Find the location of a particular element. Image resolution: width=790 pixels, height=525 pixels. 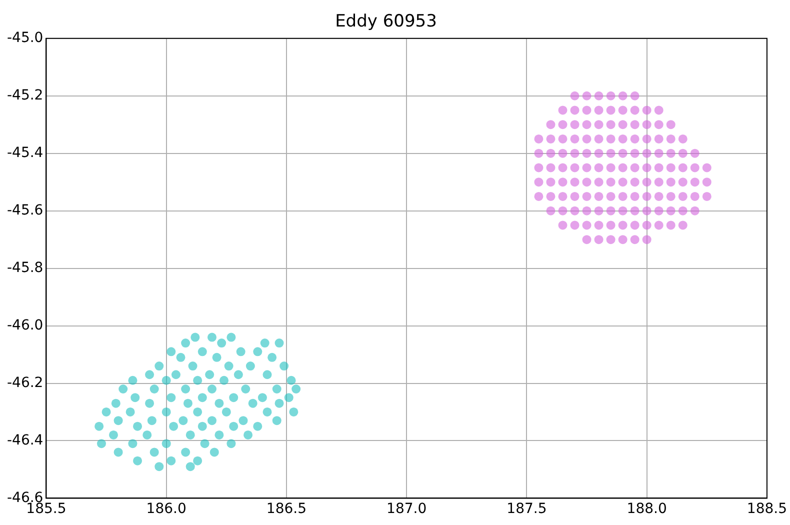

y-tick-label: -45.2 is located at coordinates (25, 96).